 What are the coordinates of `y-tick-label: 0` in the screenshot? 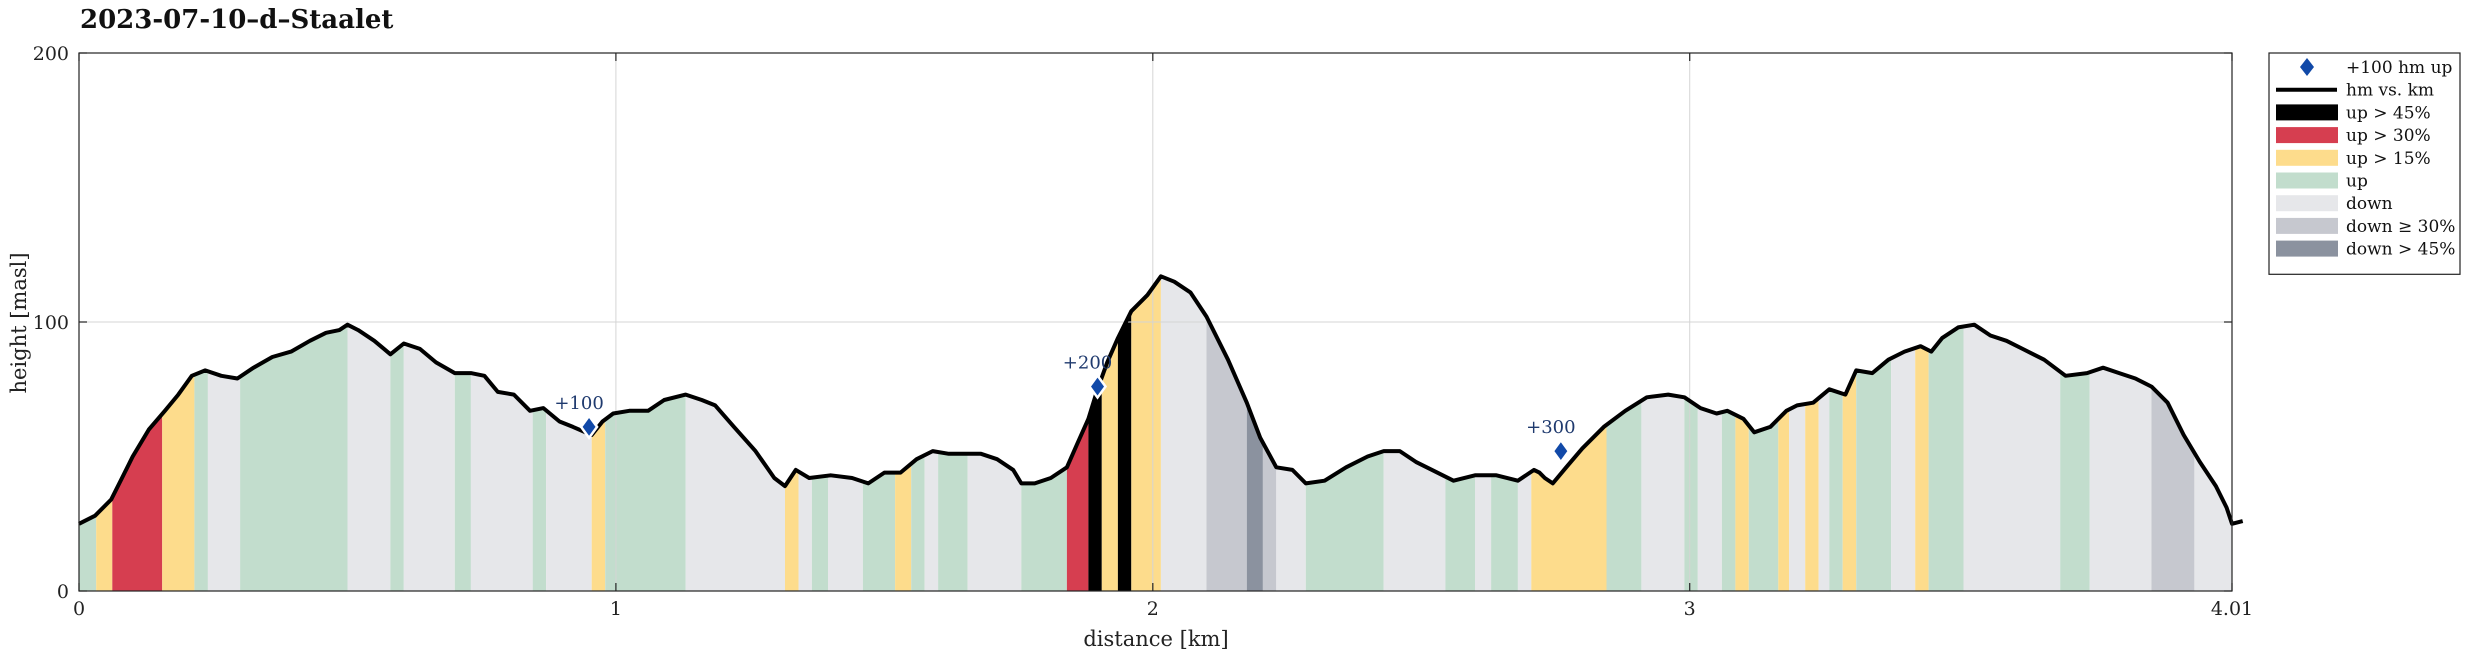 It's located at (63, 592).